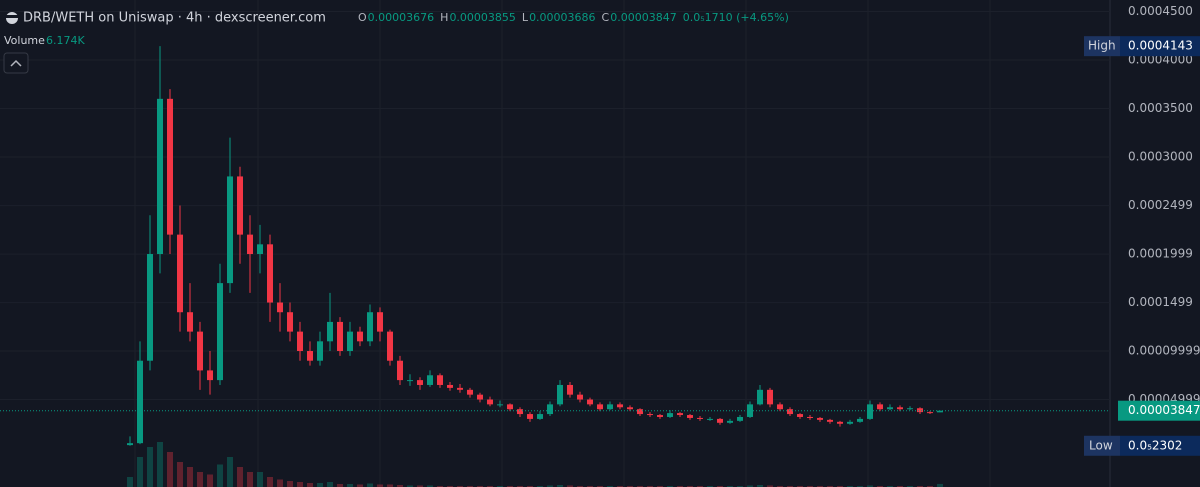  I want to click on y-tick-label: 0.0001999, so click(1160, 254).